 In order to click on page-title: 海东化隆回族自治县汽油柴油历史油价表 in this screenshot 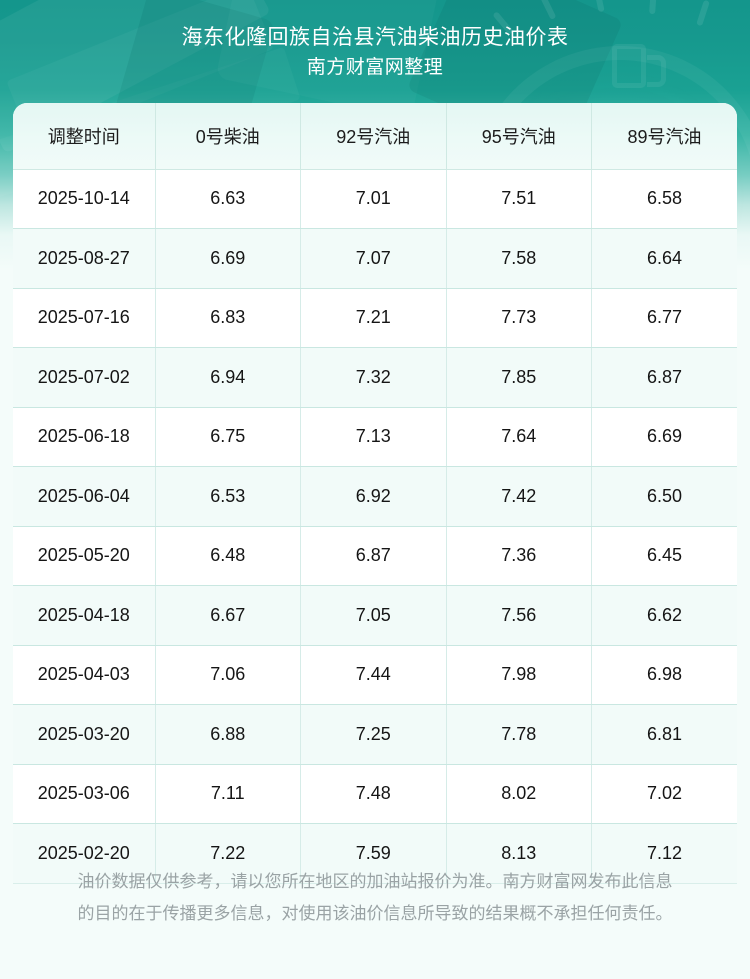, I will do `click(375, 37)`.